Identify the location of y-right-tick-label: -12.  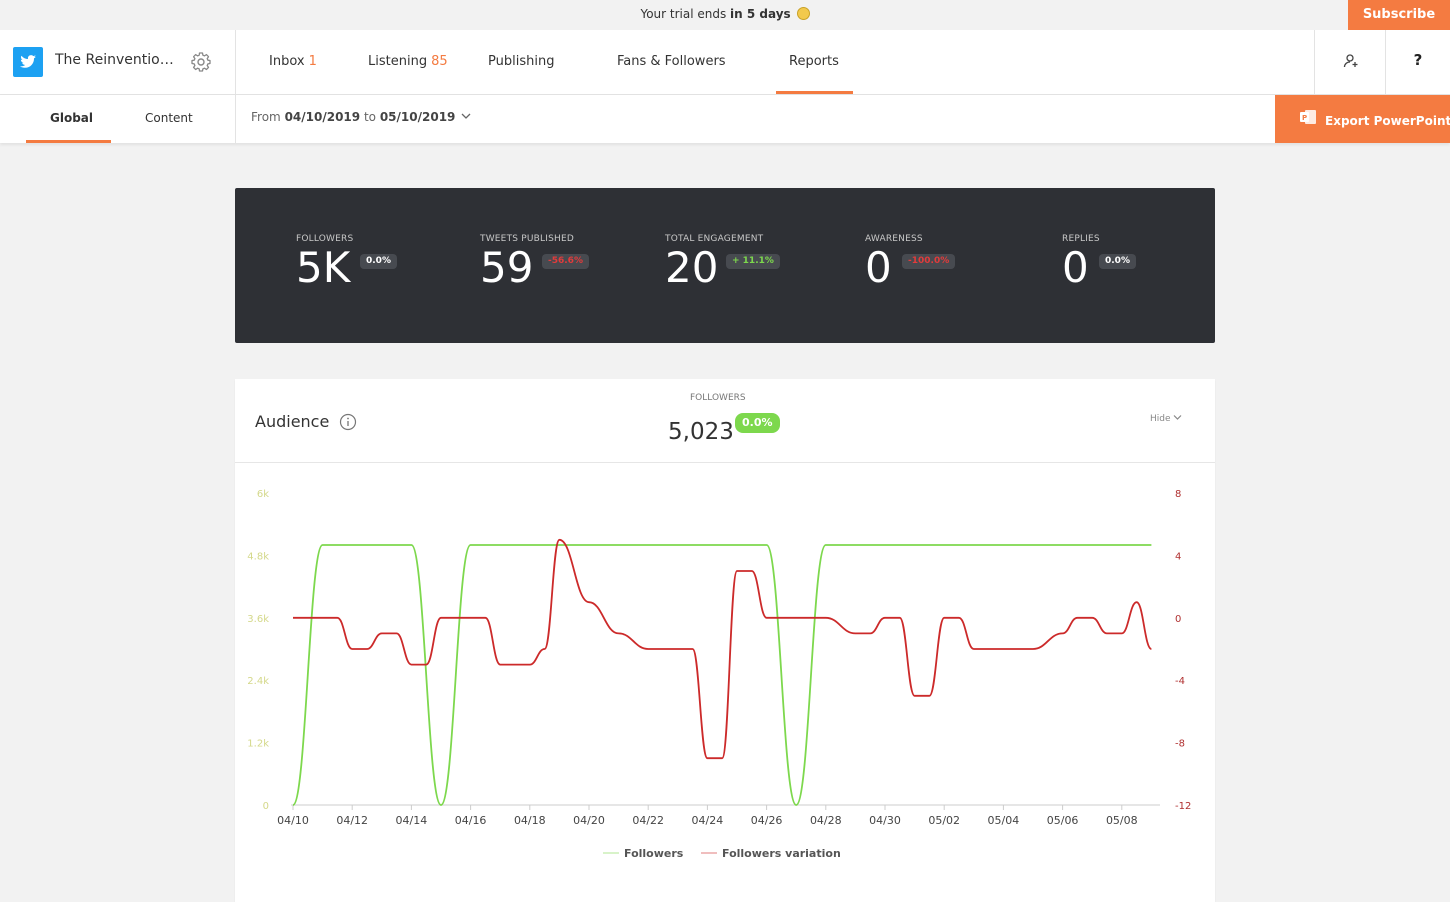
(1183, 806).